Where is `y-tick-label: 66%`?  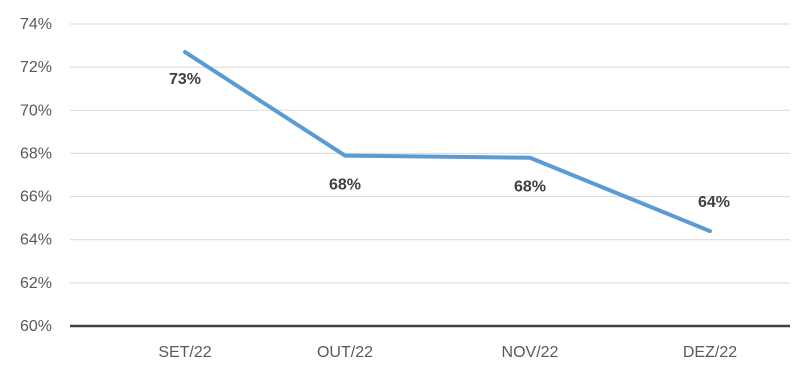 y-tick-label: 66% is located at coordinates (36, 197).